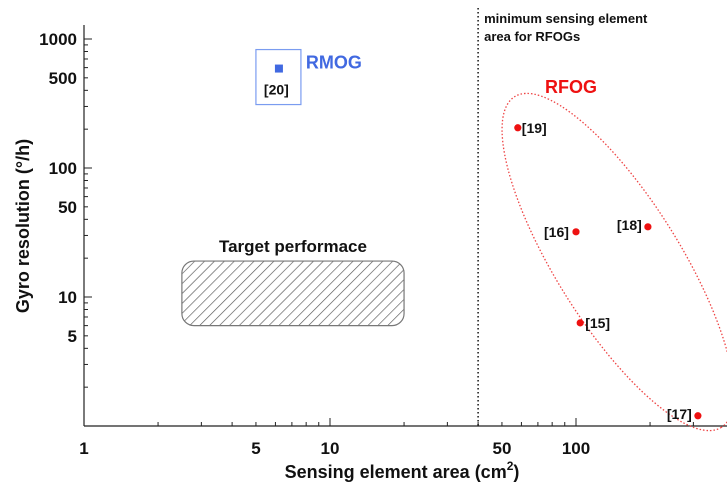 This screenshot has height=484, width=727. Describe the element at coordinates (278, 77) in the screenshot. I see `rmog-group-box` at that location.